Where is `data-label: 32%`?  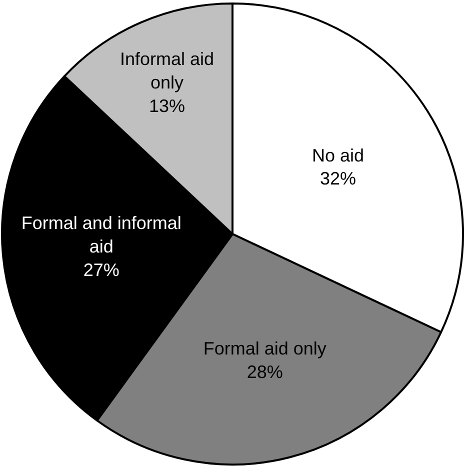 data-label: 32% is located at coordinates (338, 178).